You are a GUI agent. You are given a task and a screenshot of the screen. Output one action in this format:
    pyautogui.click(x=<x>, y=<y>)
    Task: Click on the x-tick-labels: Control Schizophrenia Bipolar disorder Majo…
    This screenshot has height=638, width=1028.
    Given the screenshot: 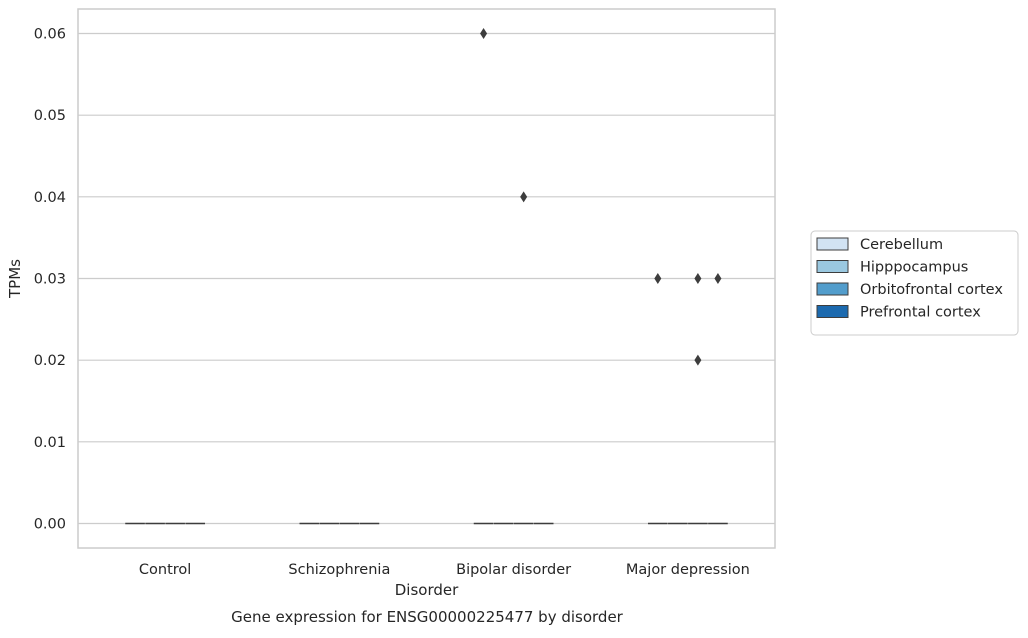 What is the action you would take?
    pyautogui.click(x=444, y=570)
    